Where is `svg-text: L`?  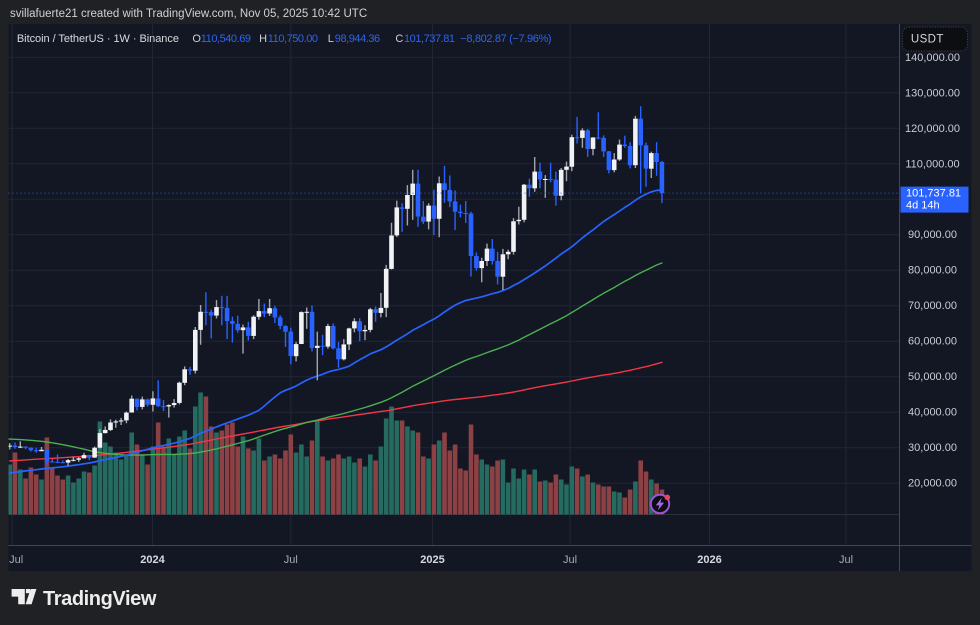 svg-text: L is located at coordinates (331, 39).